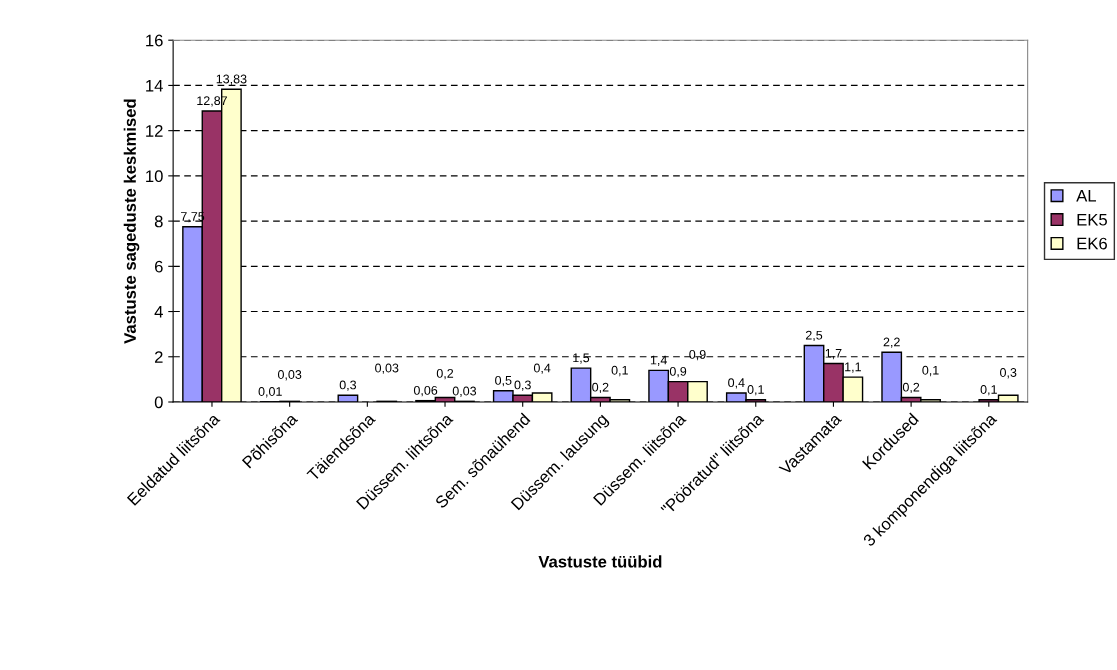 The height and width of the screenshot is (670, 1117). I want to click on y-axis-title: Vastuste sageduste keskmised, so click(131, 221).